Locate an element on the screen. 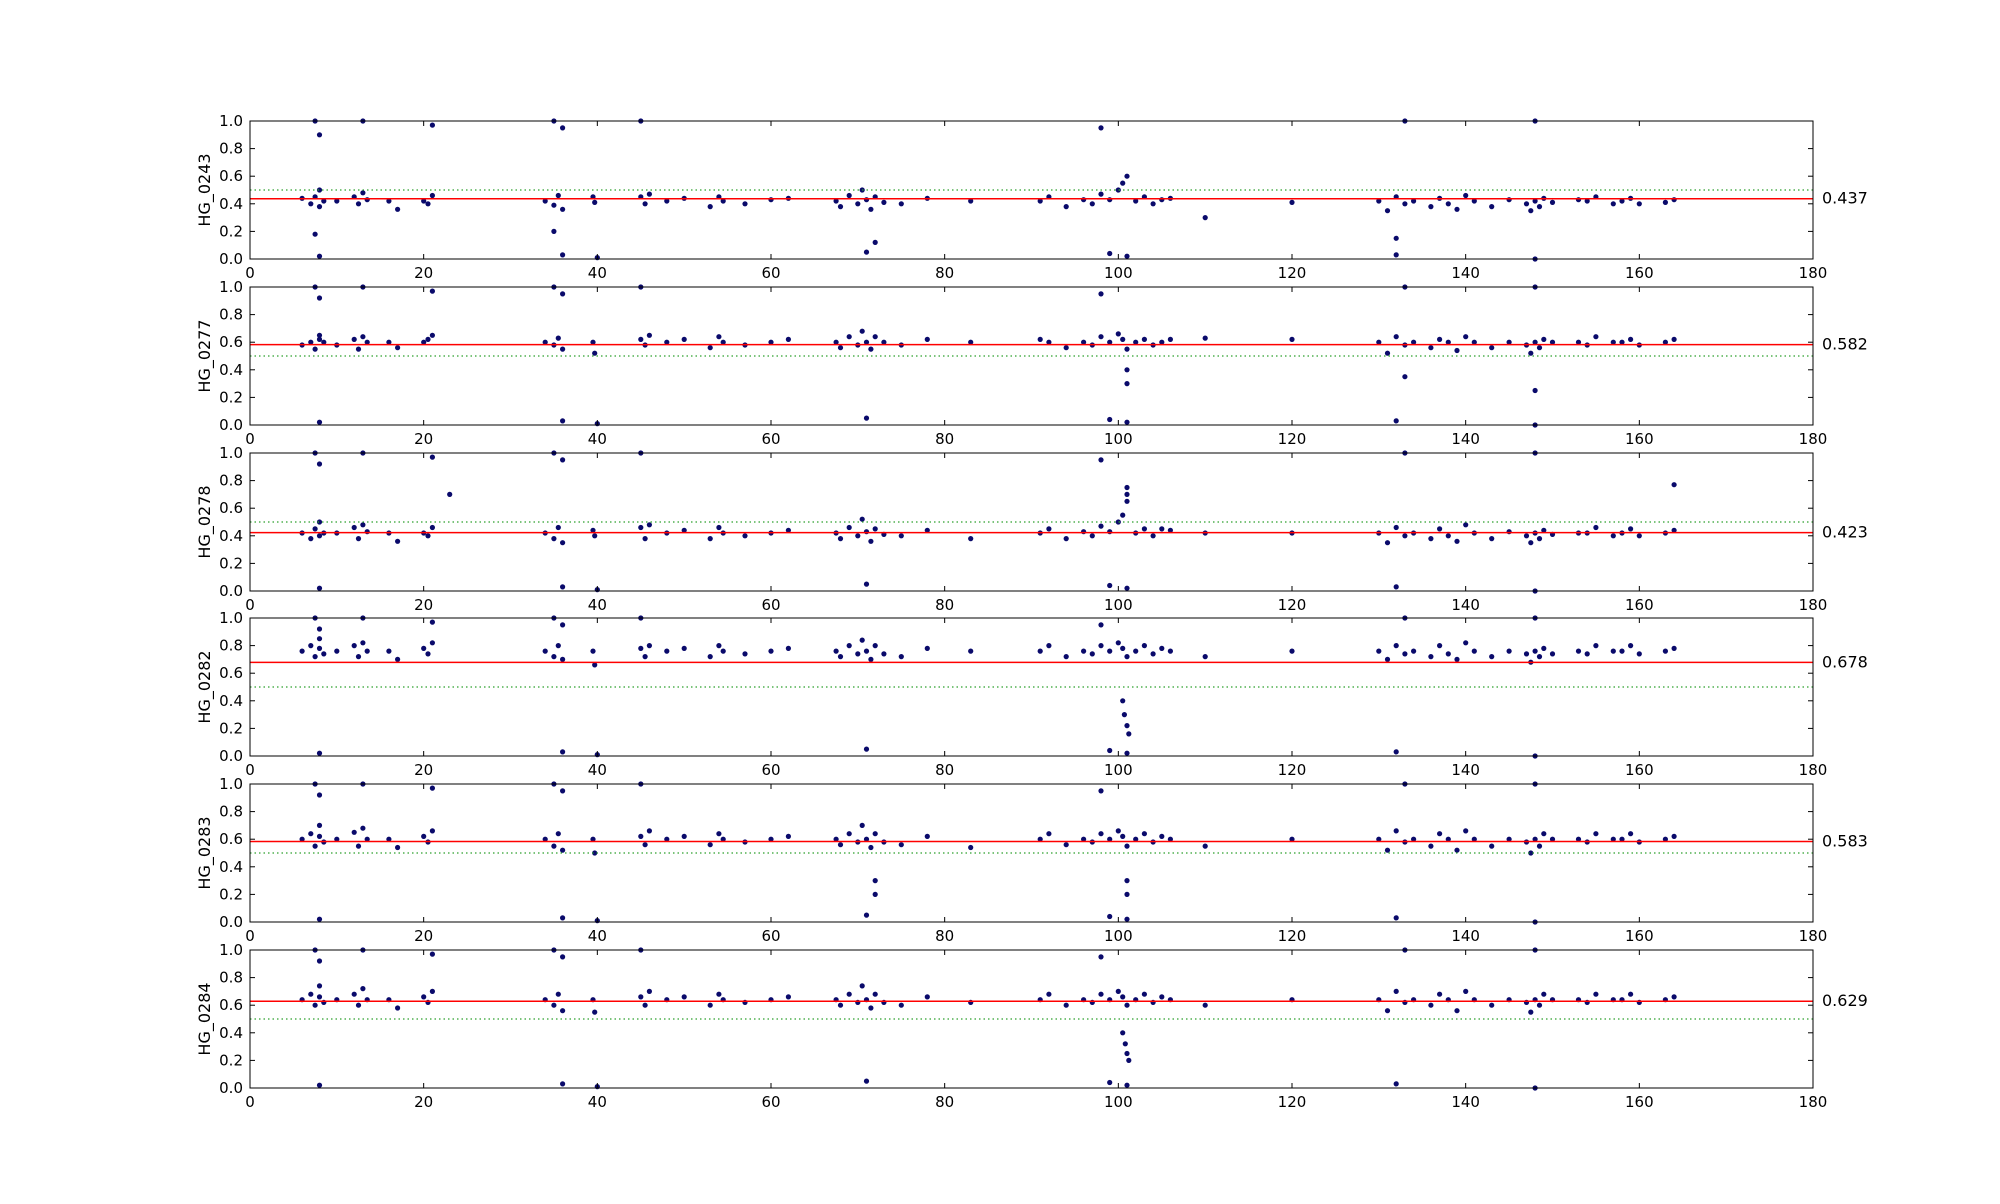 Image resolution: width=2000 pixels, height=1204 pixels. x-tick-label: 100 is located at coordinates (1118, 936).